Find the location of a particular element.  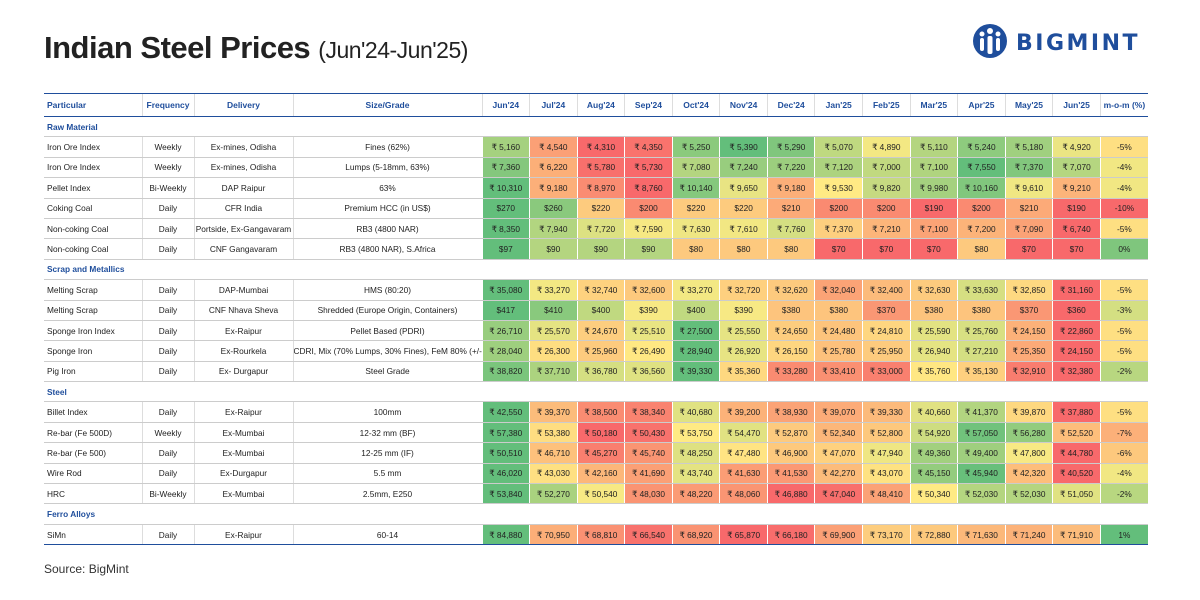

column-header: Oct'24 is located at coordinates (695, 105).